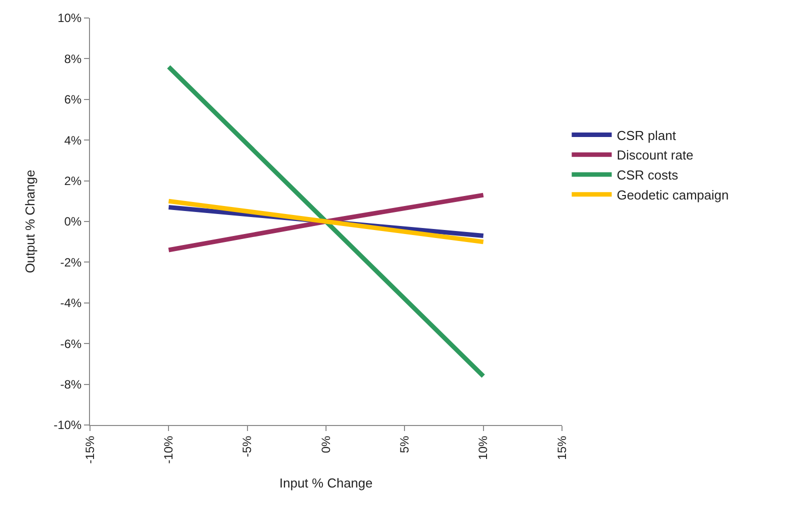  Describe the element at coordinates (561, 447) in the screenshot. I see `x-tick-label: 15%` at that location.